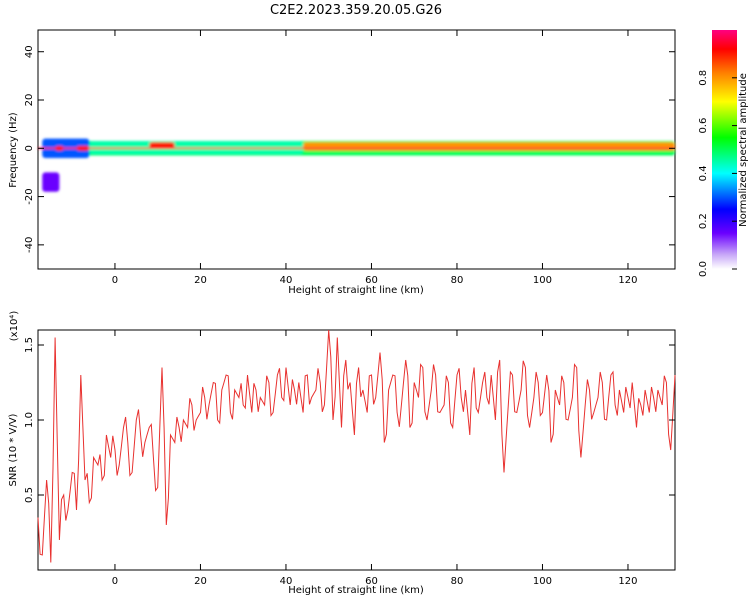 This screenshot has height=600, width=750. What do you see at coordinates (724, 149) in the screenshot?
I see `colorbar-gradient` at bounding box center [724, 149].